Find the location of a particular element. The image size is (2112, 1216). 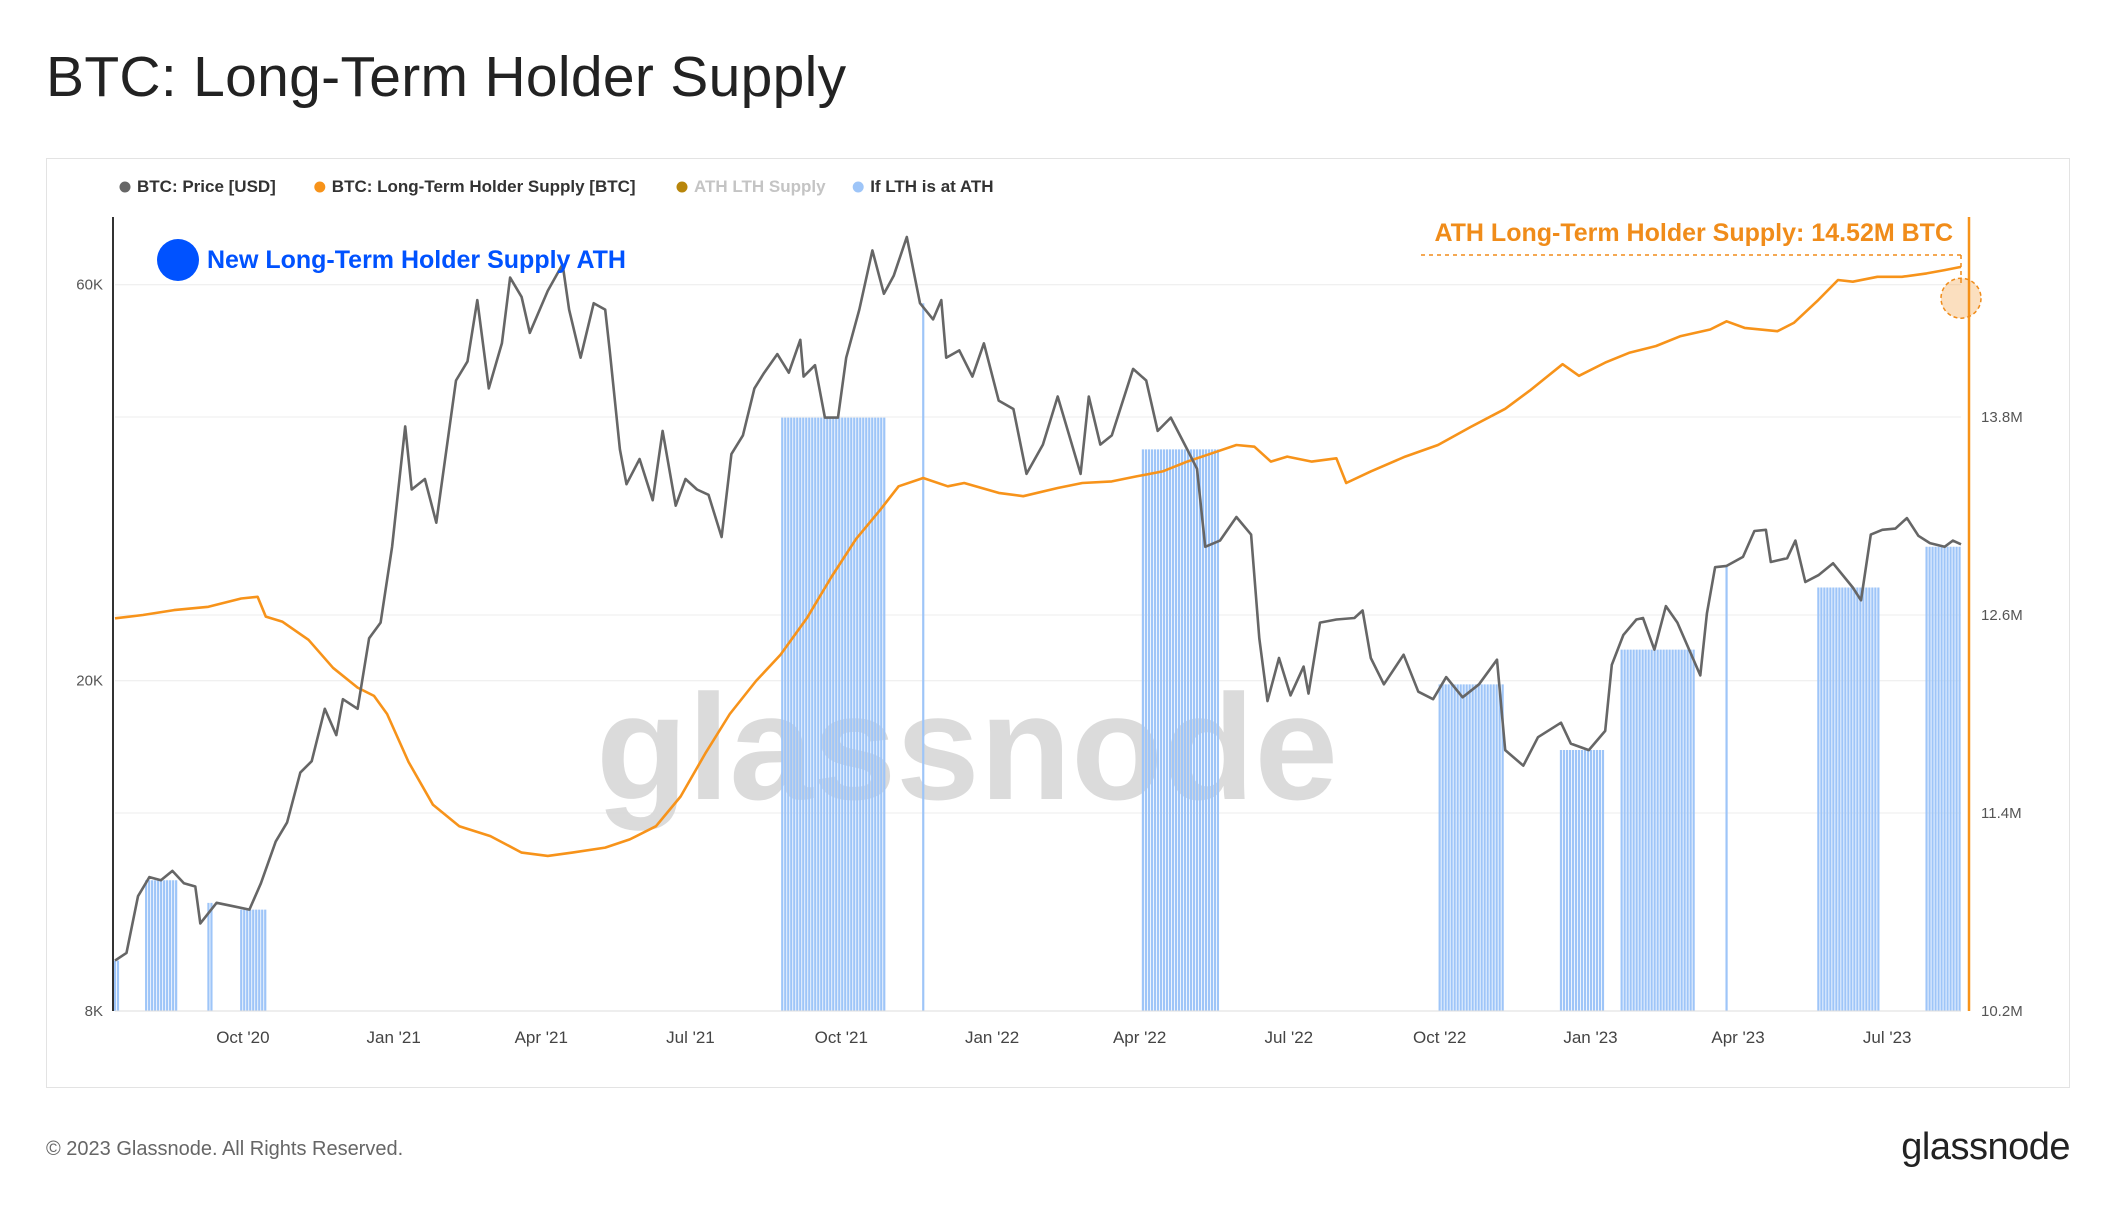

x-tick-label: Oct '21 is located at coordinates (841, 1037).